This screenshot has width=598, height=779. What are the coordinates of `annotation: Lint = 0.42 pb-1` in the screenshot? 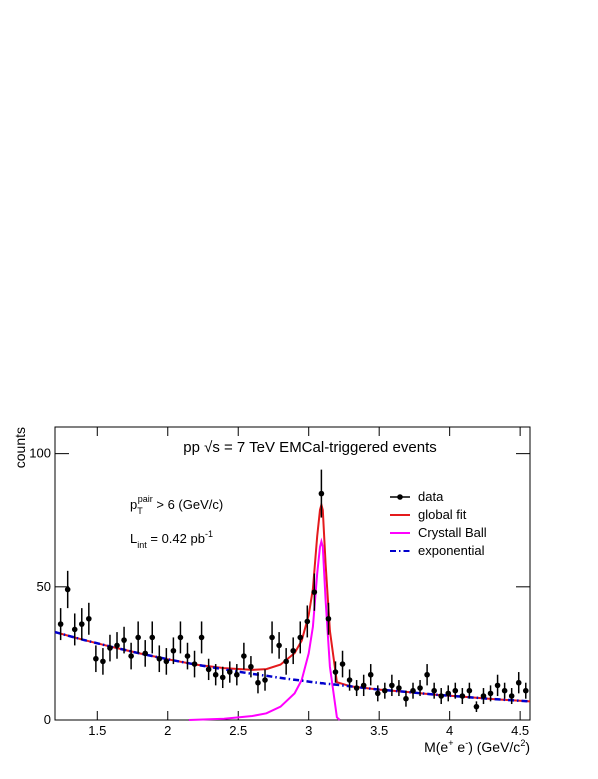 It's located at (171, 539).